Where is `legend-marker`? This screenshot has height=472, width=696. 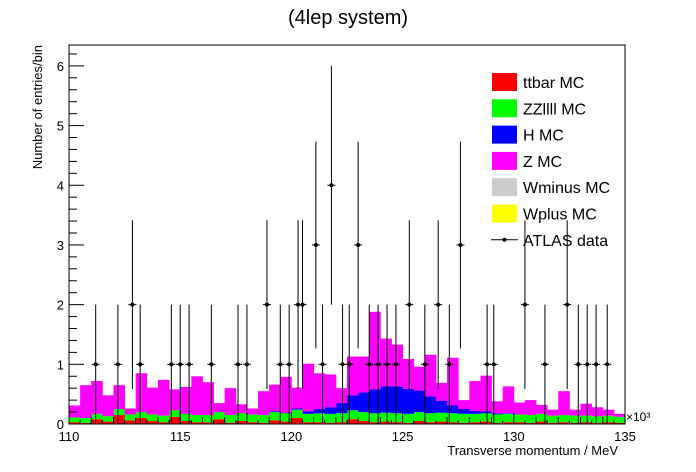 legend-marker is located at coordinates (504, 239).